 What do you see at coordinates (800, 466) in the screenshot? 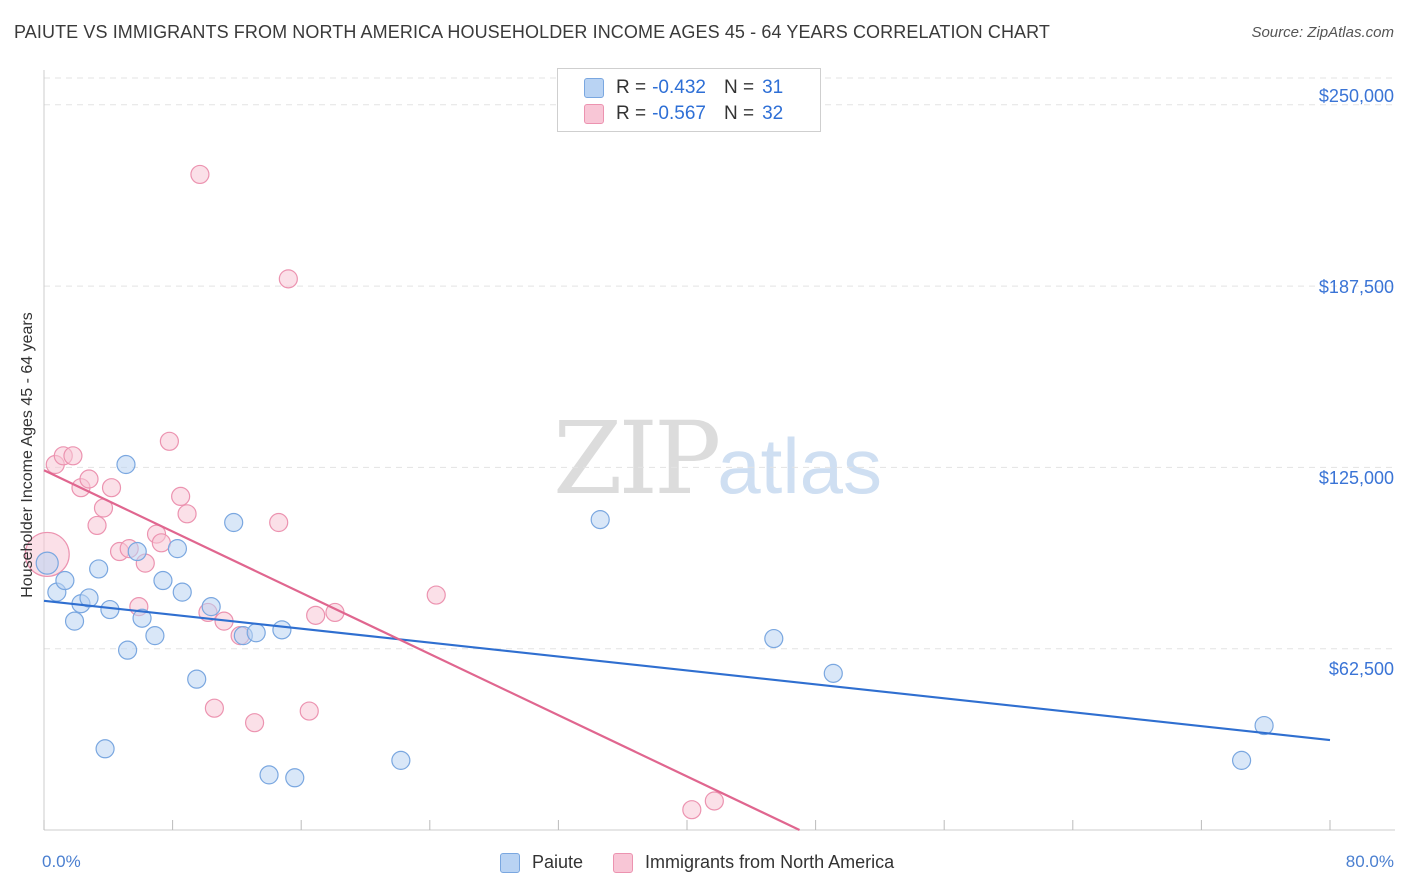
I see `watermark-atlas: atlas` at bounding box center [800, 466].